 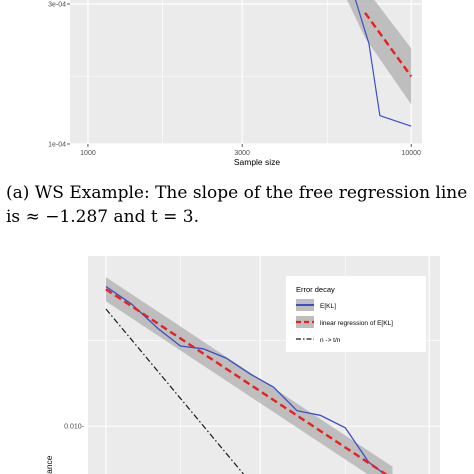 I want to click on series-line-ekl-top, so click(x=383, y=63).